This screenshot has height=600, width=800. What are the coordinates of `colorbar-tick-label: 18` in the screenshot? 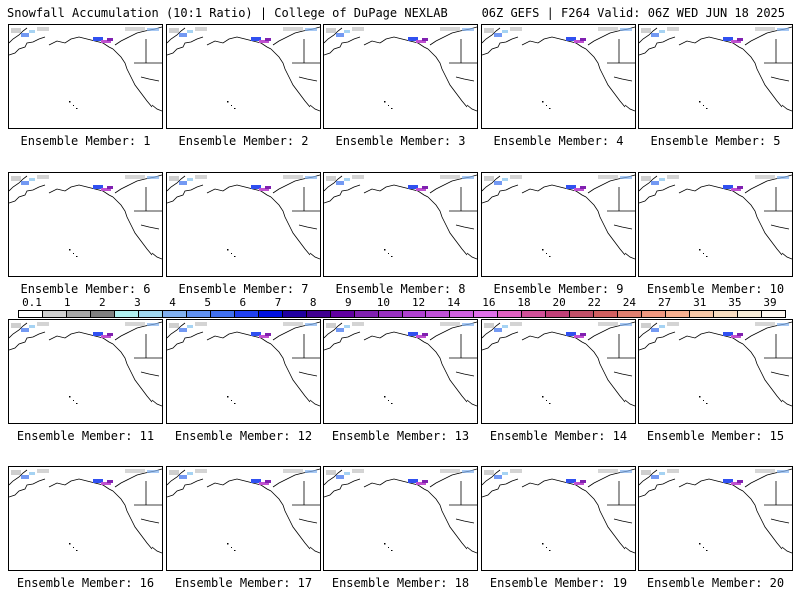 It's located at (524, 302).